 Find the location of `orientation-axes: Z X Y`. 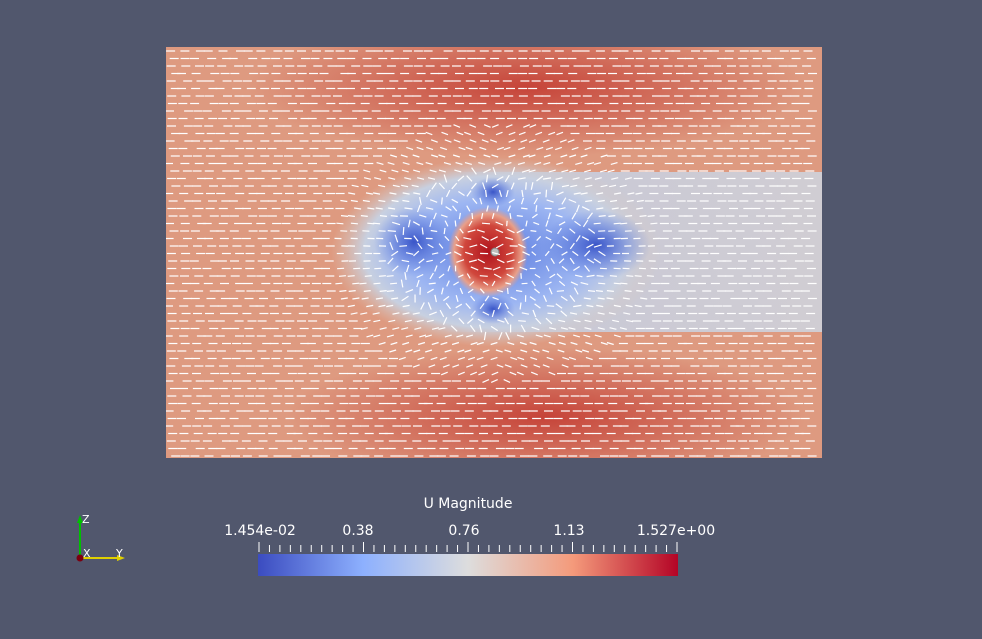

orientation-axes: Z X Y is located at coordinates (105, 540).